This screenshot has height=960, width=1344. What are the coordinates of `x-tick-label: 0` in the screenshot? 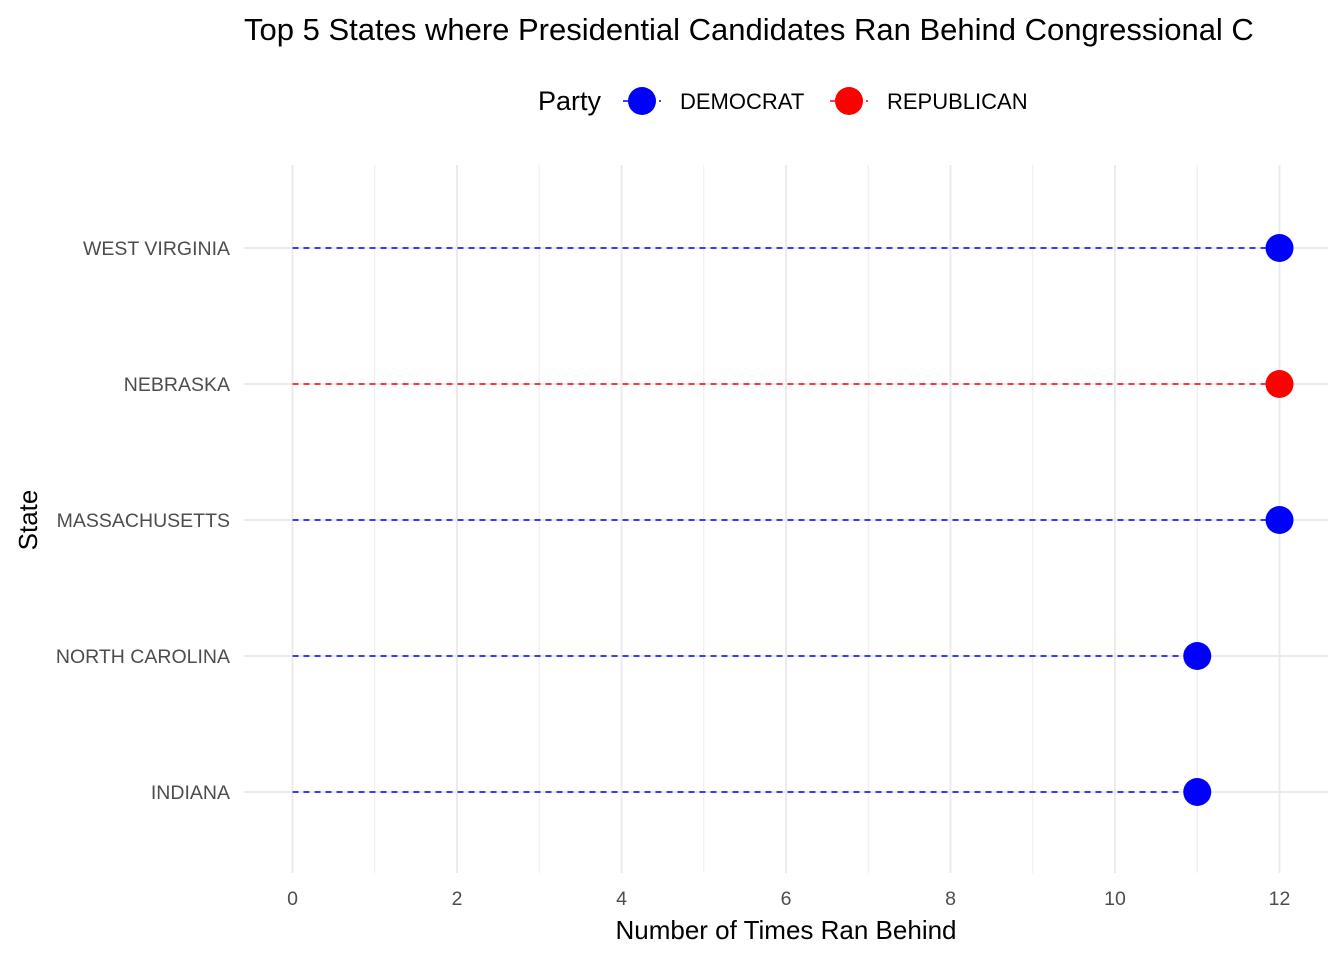 It's located at (292, 899).